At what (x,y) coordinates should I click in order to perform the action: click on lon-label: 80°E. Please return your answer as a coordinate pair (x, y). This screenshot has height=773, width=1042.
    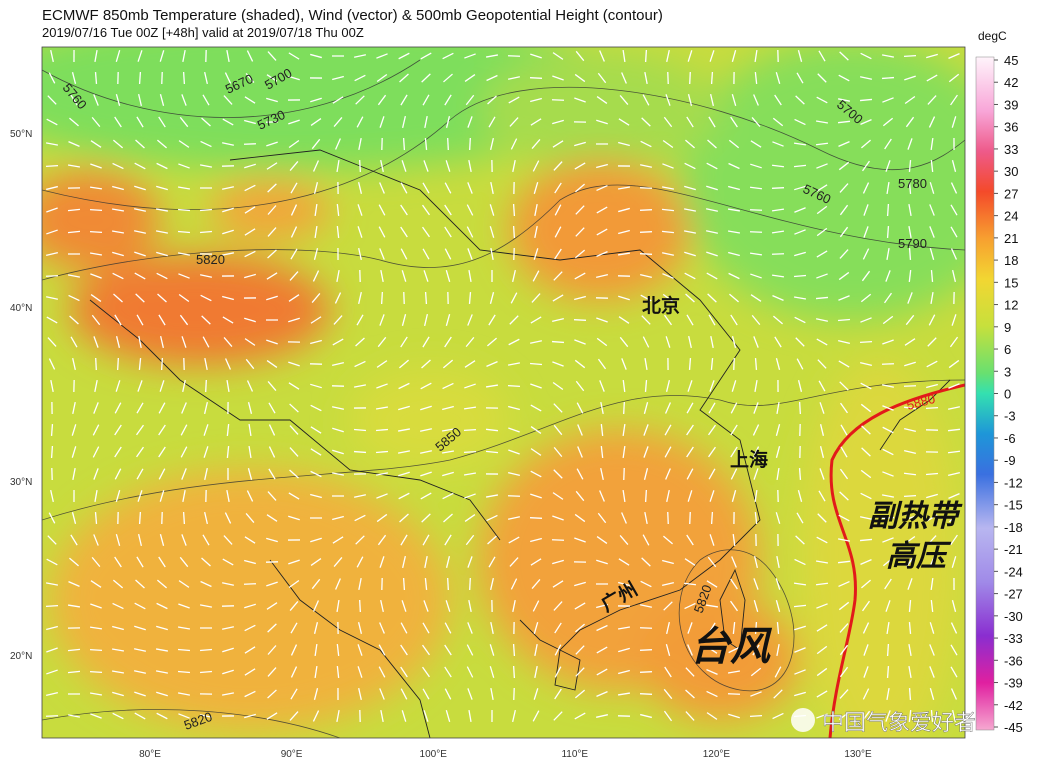
    Looking at the image, I should click on (150, 754).